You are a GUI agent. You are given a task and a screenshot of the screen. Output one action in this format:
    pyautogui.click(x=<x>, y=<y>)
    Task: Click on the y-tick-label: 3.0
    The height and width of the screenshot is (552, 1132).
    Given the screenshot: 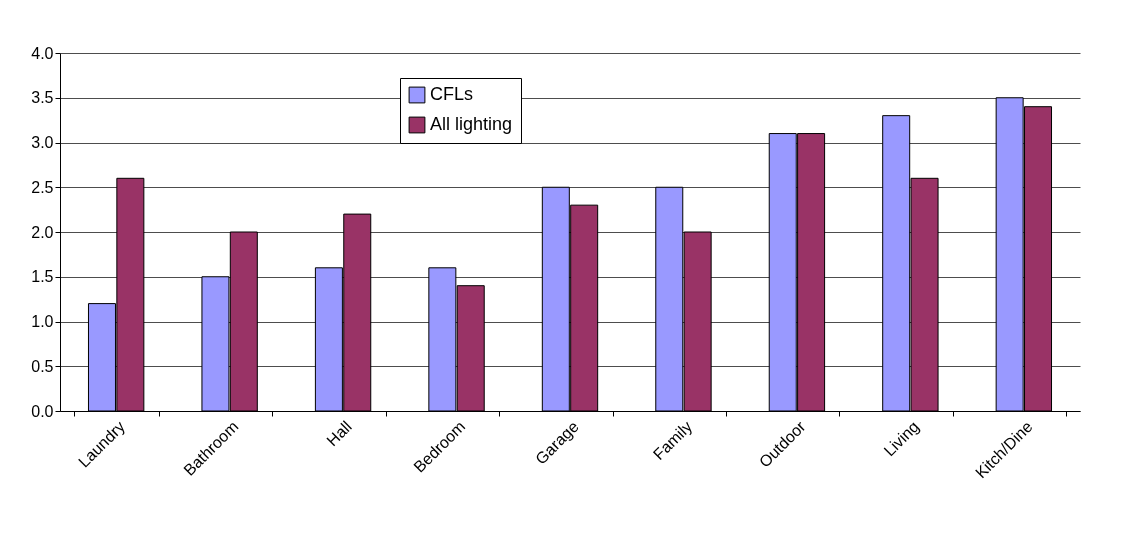 What is the action you would take?
    pyautogui.click(x=42, y=142)
    